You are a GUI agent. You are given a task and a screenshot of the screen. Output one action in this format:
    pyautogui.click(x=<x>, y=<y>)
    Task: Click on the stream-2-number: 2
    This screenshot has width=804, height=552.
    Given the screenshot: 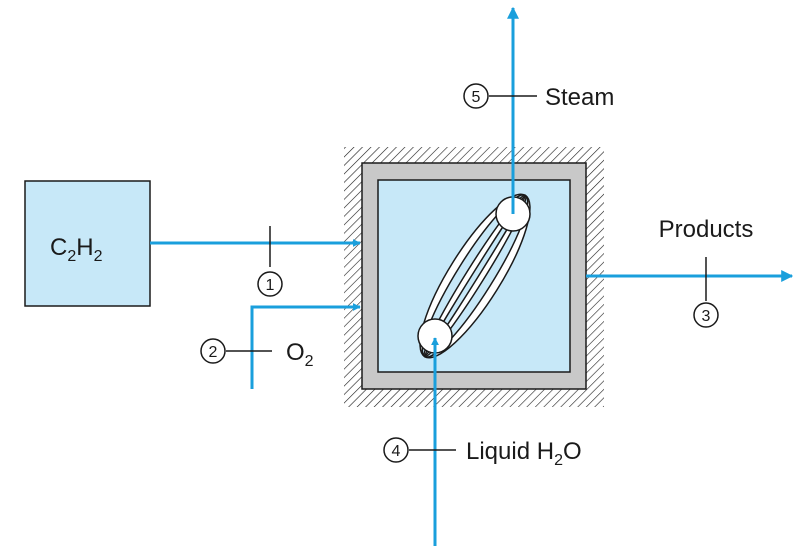 What is the action you would take?
    pyautogui.click(x=213, y=352)
    